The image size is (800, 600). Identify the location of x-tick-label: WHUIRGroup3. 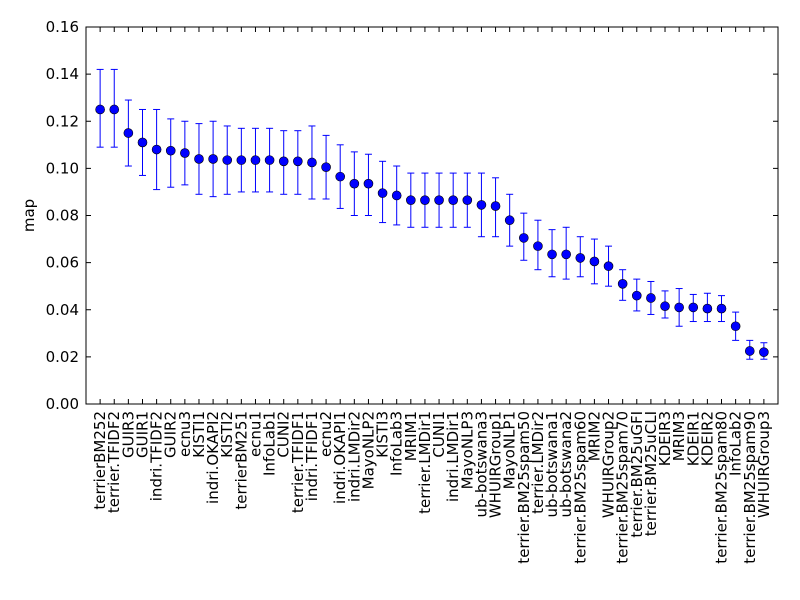
(764, 464).